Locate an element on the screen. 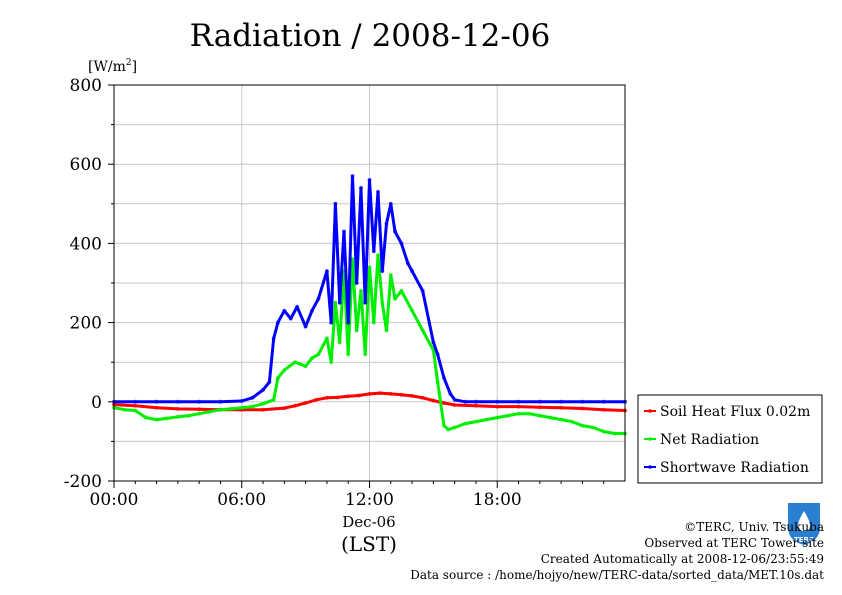 This screenshot has height=595, width=842. x-axis-title: (LST) is located at coordinates (369, 544).